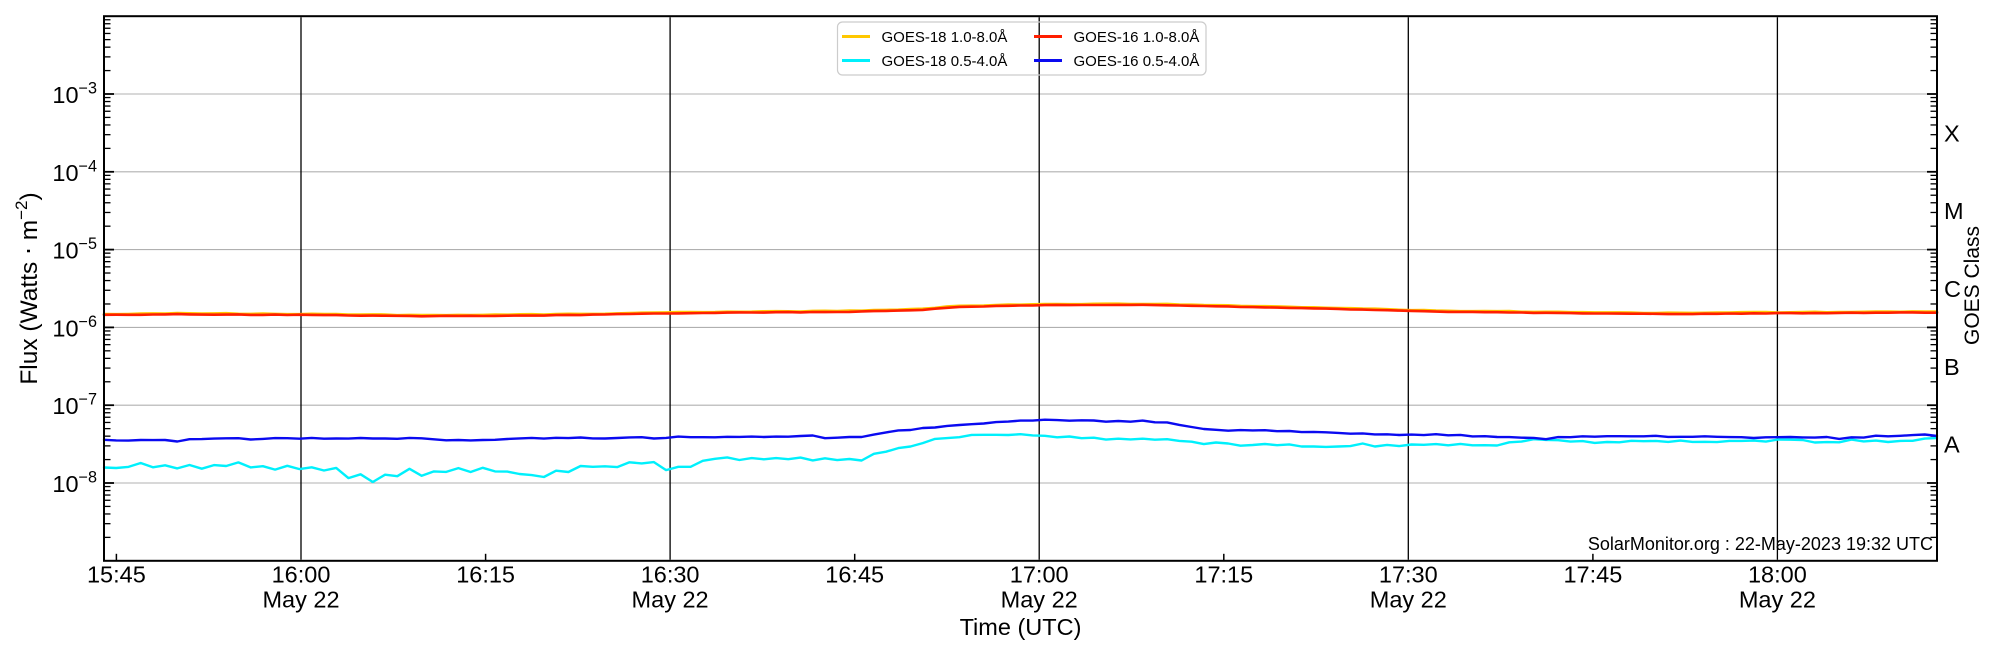  I want to click on svg-text: Flux (Watts ⋅ m−2), so click(27, 288).